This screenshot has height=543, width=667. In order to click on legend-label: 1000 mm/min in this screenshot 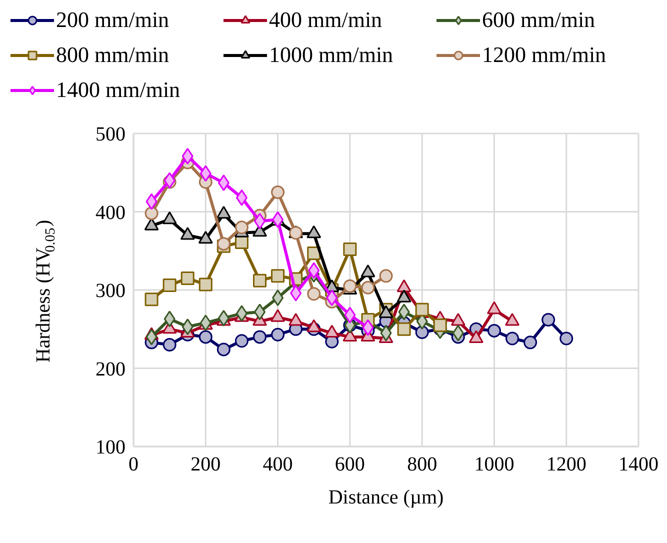, I will do `click(331, 55)`.